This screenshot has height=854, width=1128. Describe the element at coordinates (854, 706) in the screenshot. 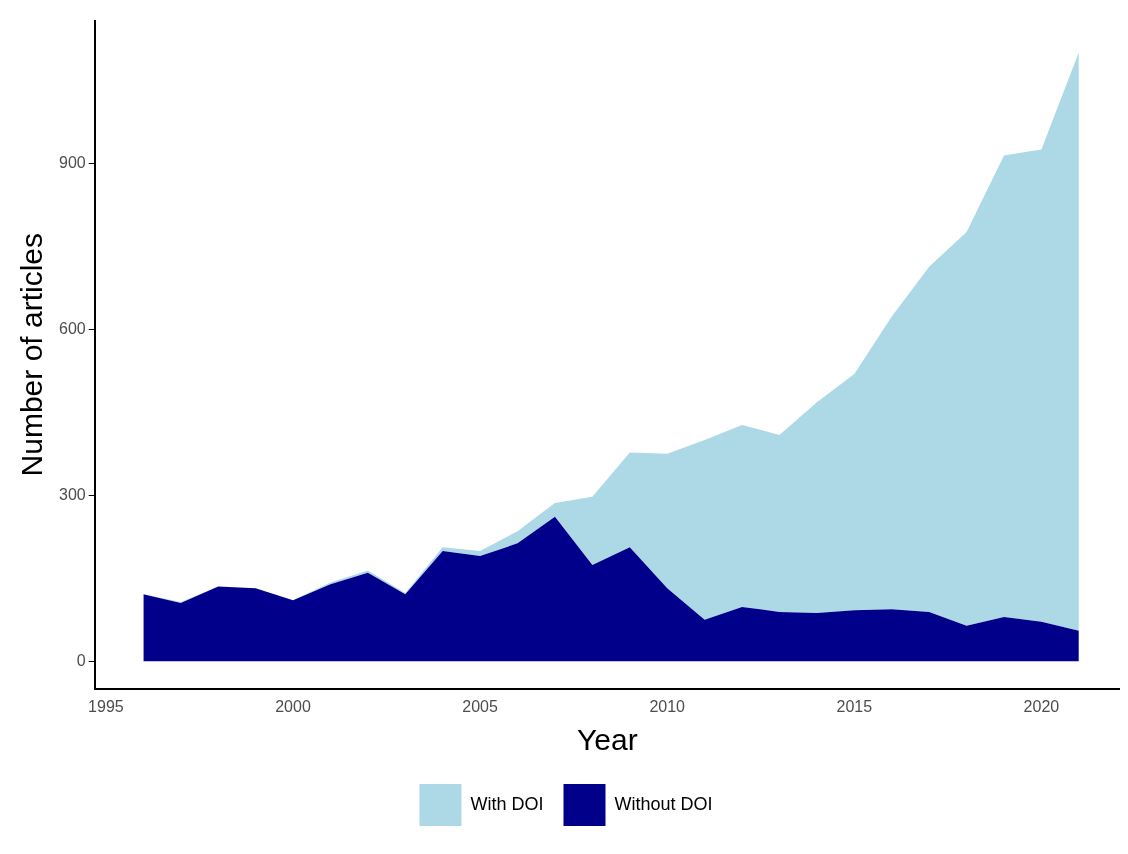

I see `x-tick-label: 2015` at that location.